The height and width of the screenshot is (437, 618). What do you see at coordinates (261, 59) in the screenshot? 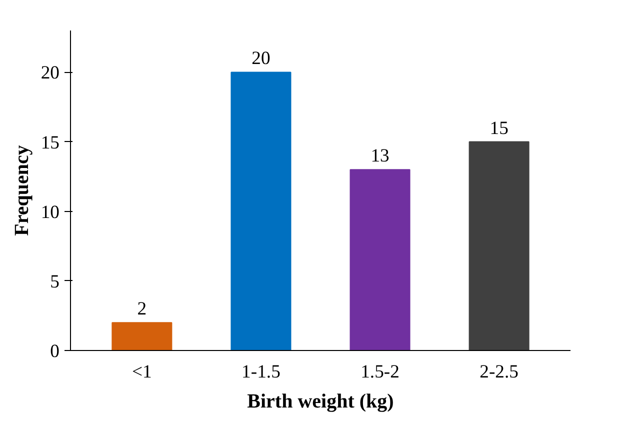
I see `data-label: 20` at bounding box center [261, 59].